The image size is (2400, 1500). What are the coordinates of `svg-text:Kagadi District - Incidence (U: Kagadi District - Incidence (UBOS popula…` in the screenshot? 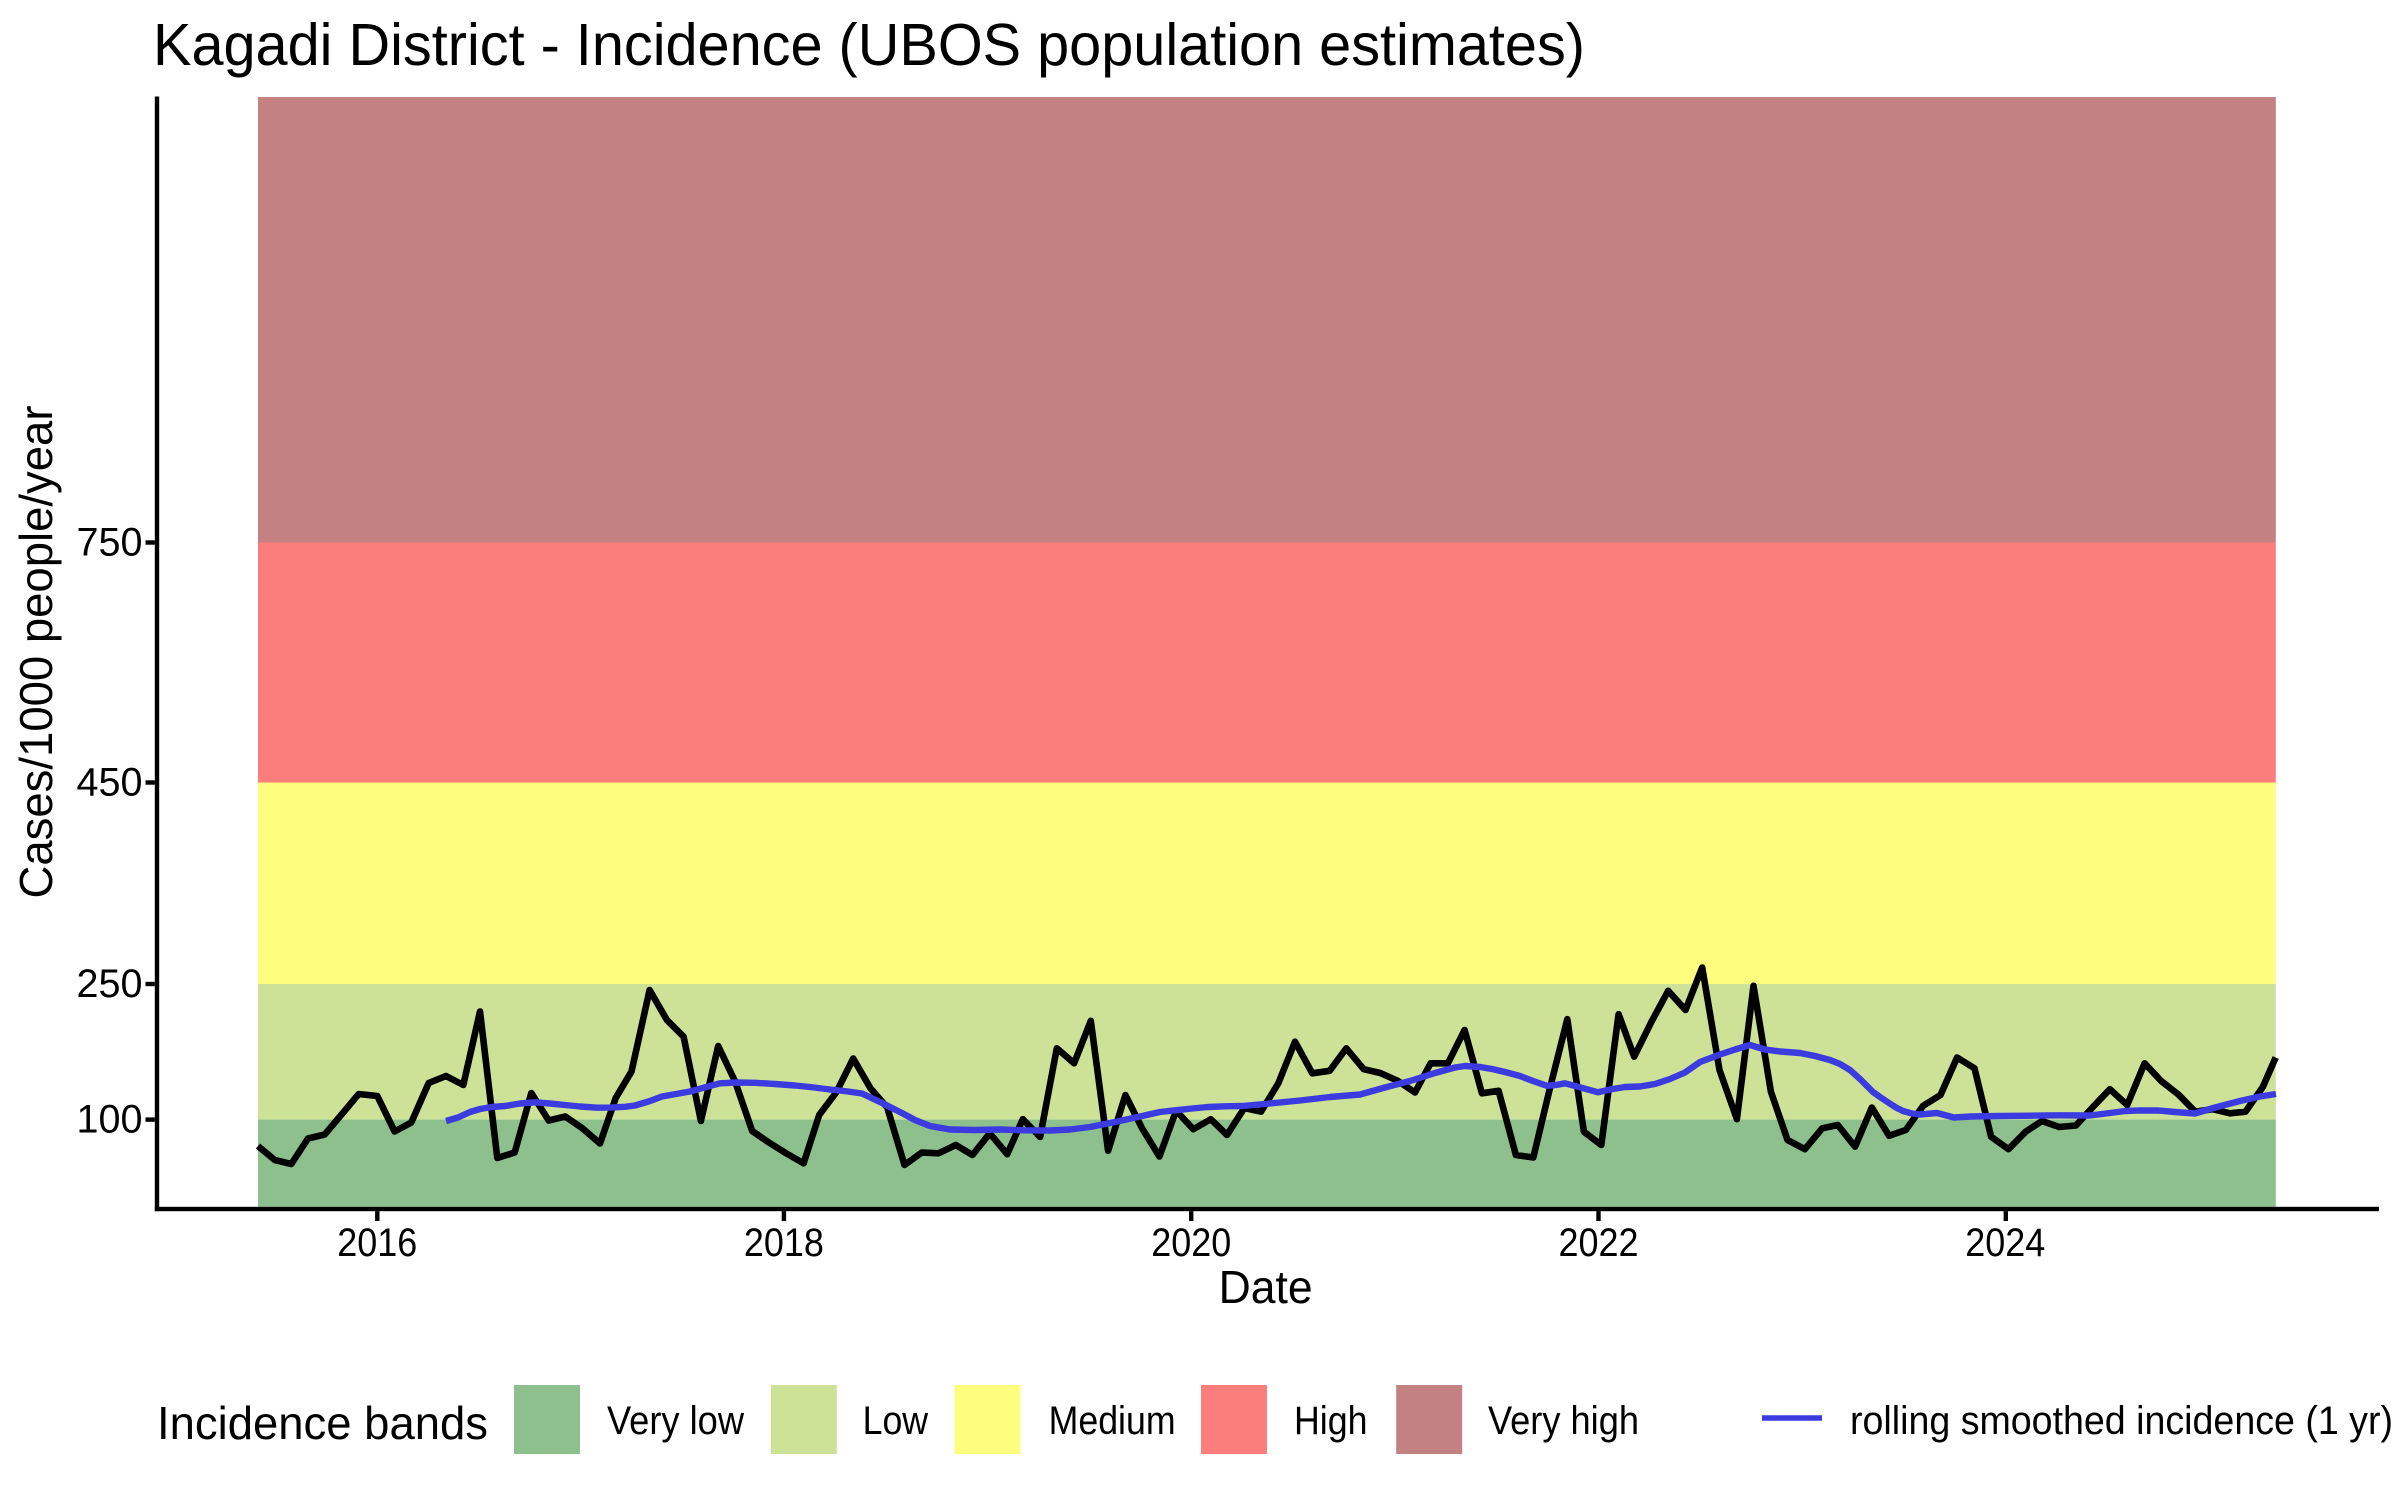 It's located at (869, 45).